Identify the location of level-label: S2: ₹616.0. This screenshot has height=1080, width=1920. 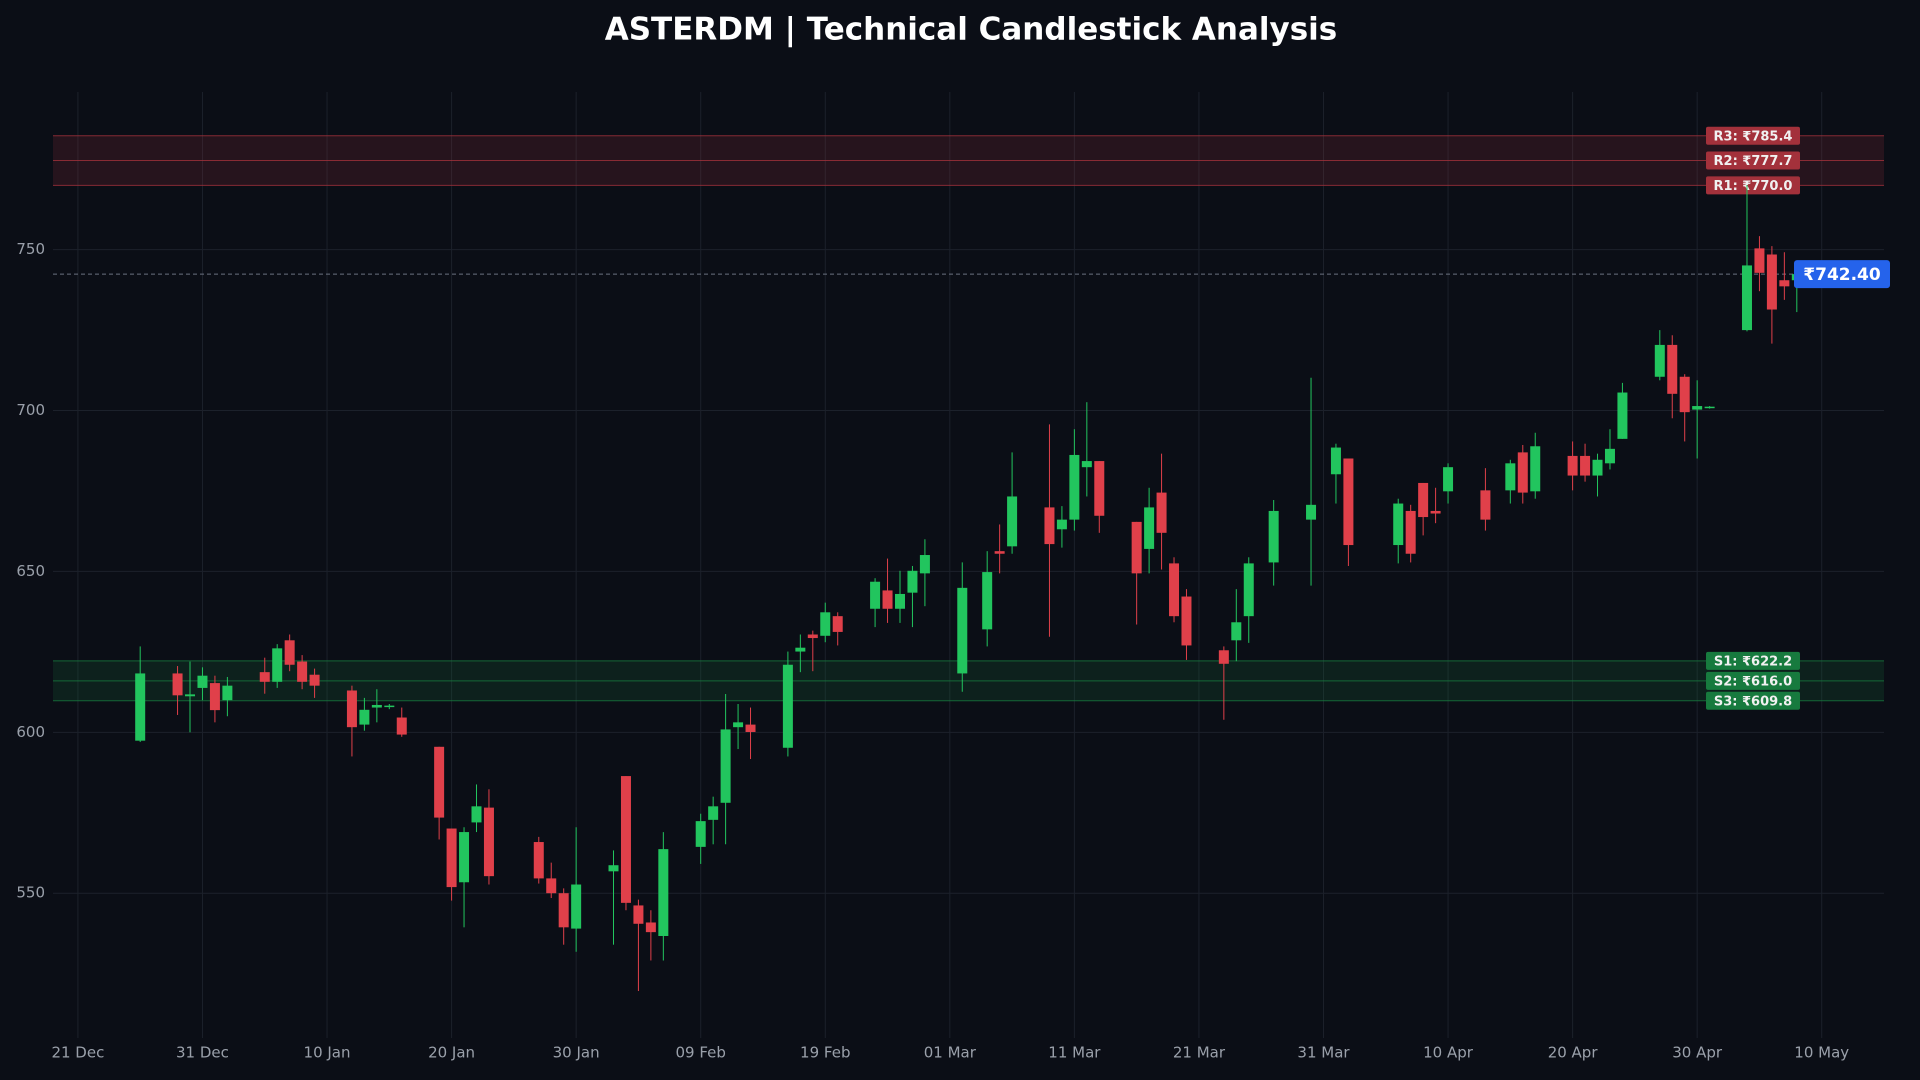
(1753, 681).